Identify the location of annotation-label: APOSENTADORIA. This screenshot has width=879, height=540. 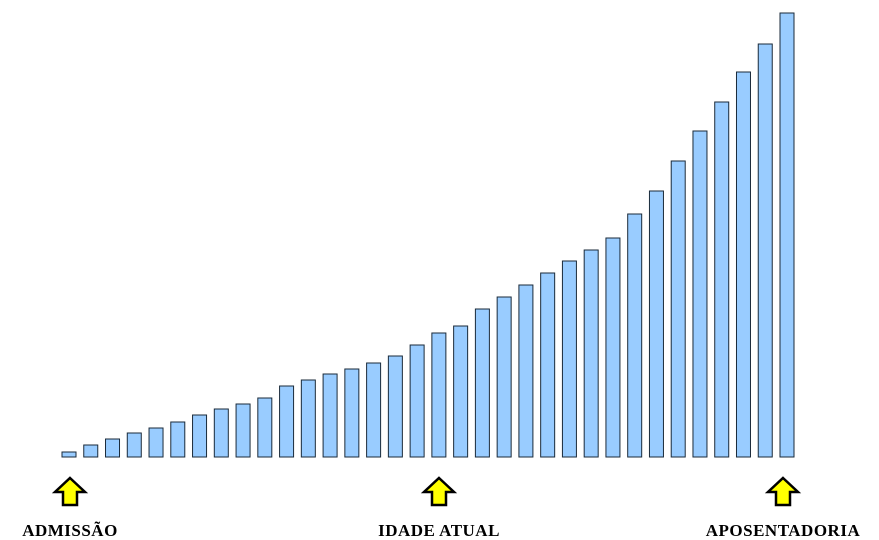
(783, 530).